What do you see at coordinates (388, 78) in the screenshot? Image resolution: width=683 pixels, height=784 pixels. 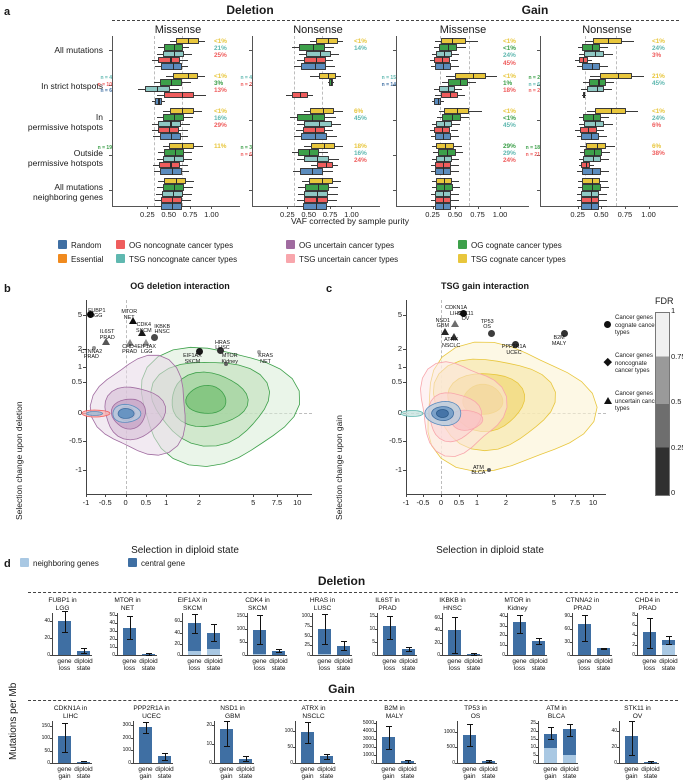 I see `n-count-label: n = 15` at bounding box center [388, 78].